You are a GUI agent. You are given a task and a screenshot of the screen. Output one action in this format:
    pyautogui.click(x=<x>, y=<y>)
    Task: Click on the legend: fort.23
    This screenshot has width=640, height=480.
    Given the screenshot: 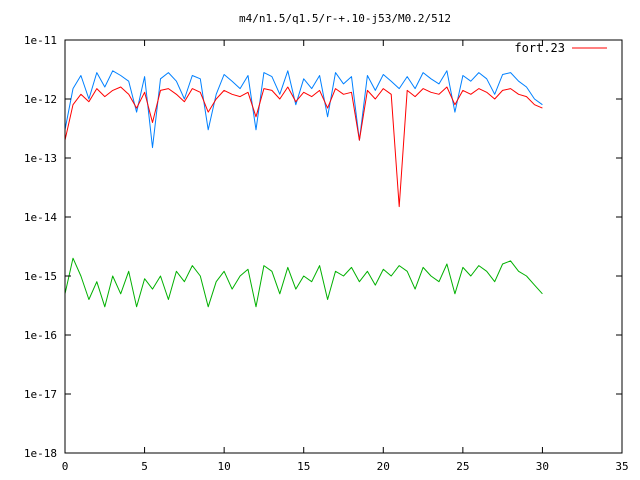 What is the action you would take?
    pyautogui.click(x=560, y=48)
    